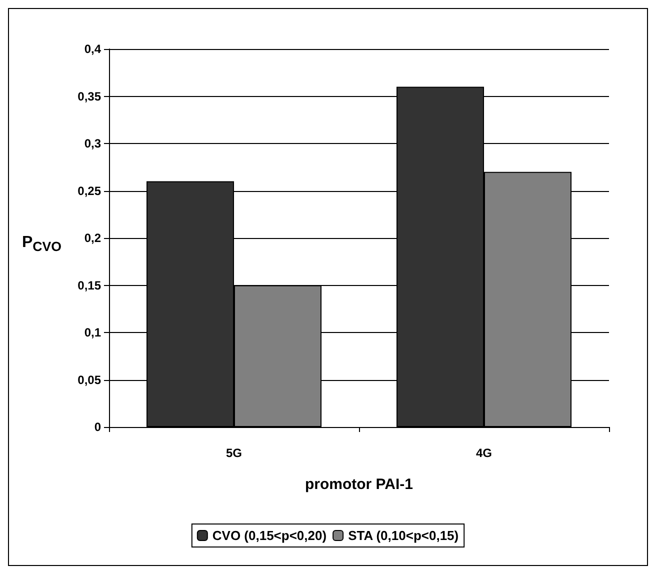 The image size is (657, 575). What do you see at coordinates (90, 96) in the screenshot?
I see `y-tick-label: 0,35` at bounding box center [90, 96].